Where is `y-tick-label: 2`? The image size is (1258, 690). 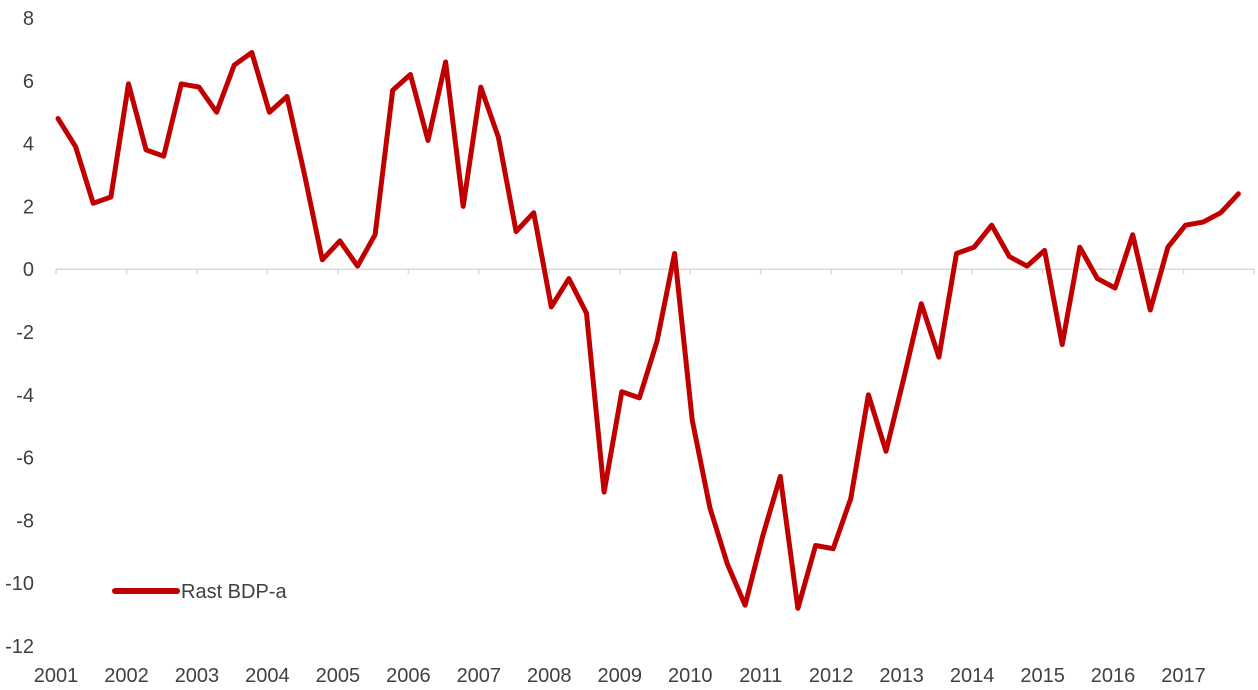 y-tick-label: 2 is located at coordinates (28, 207).